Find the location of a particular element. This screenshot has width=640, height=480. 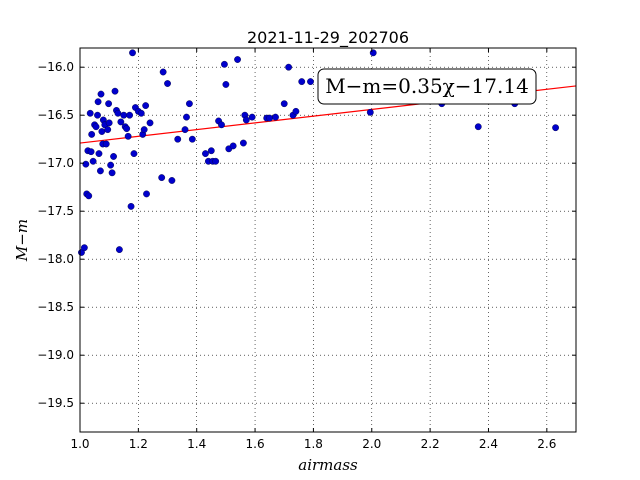

x-tick-label: 1.0 is located at coordinates (79, 444).